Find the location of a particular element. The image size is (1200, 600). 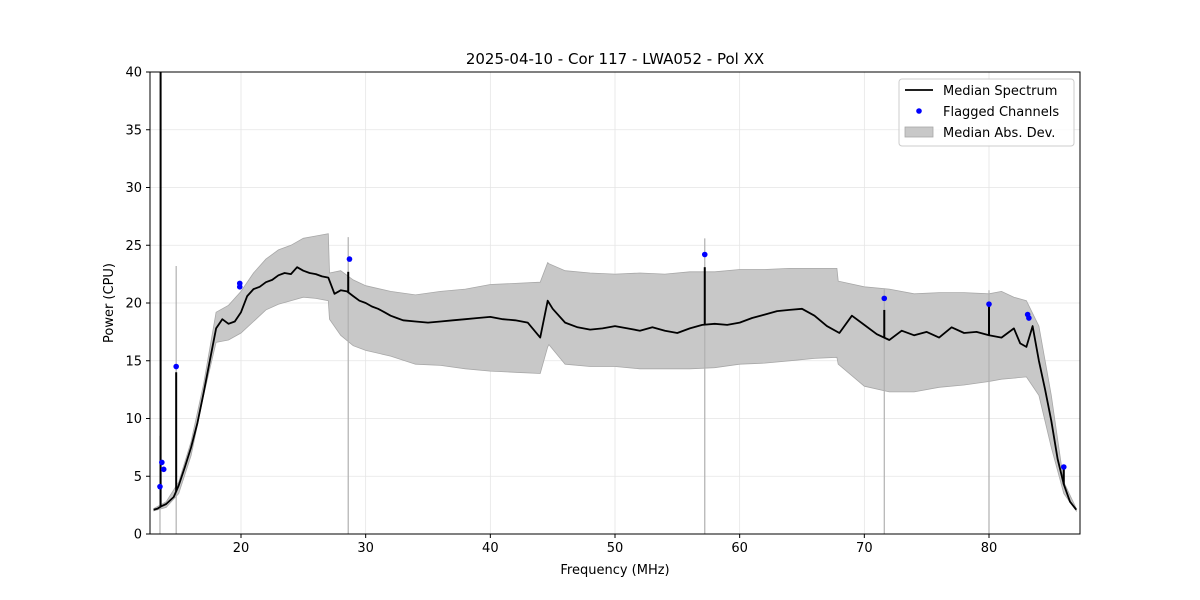

legend-box is located at coordinates (986, 112).